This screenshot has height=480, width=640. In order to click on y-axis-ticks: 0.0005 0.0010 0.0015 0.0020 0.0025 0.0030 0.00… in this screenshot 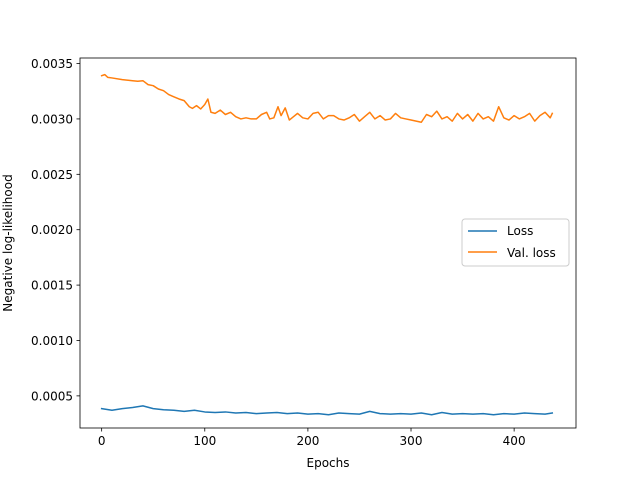, I will do `click(55, 230)`.